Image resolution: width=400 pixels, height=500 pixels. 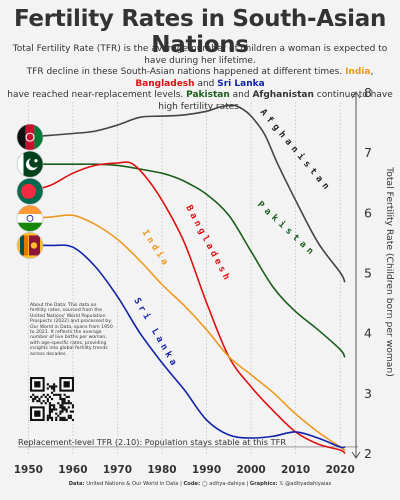 What do you see at coordinates (275, 101) in the screenshot?
I see `subtitle-text: continue to have high fertility rates.` at bounding box center [275, 101].